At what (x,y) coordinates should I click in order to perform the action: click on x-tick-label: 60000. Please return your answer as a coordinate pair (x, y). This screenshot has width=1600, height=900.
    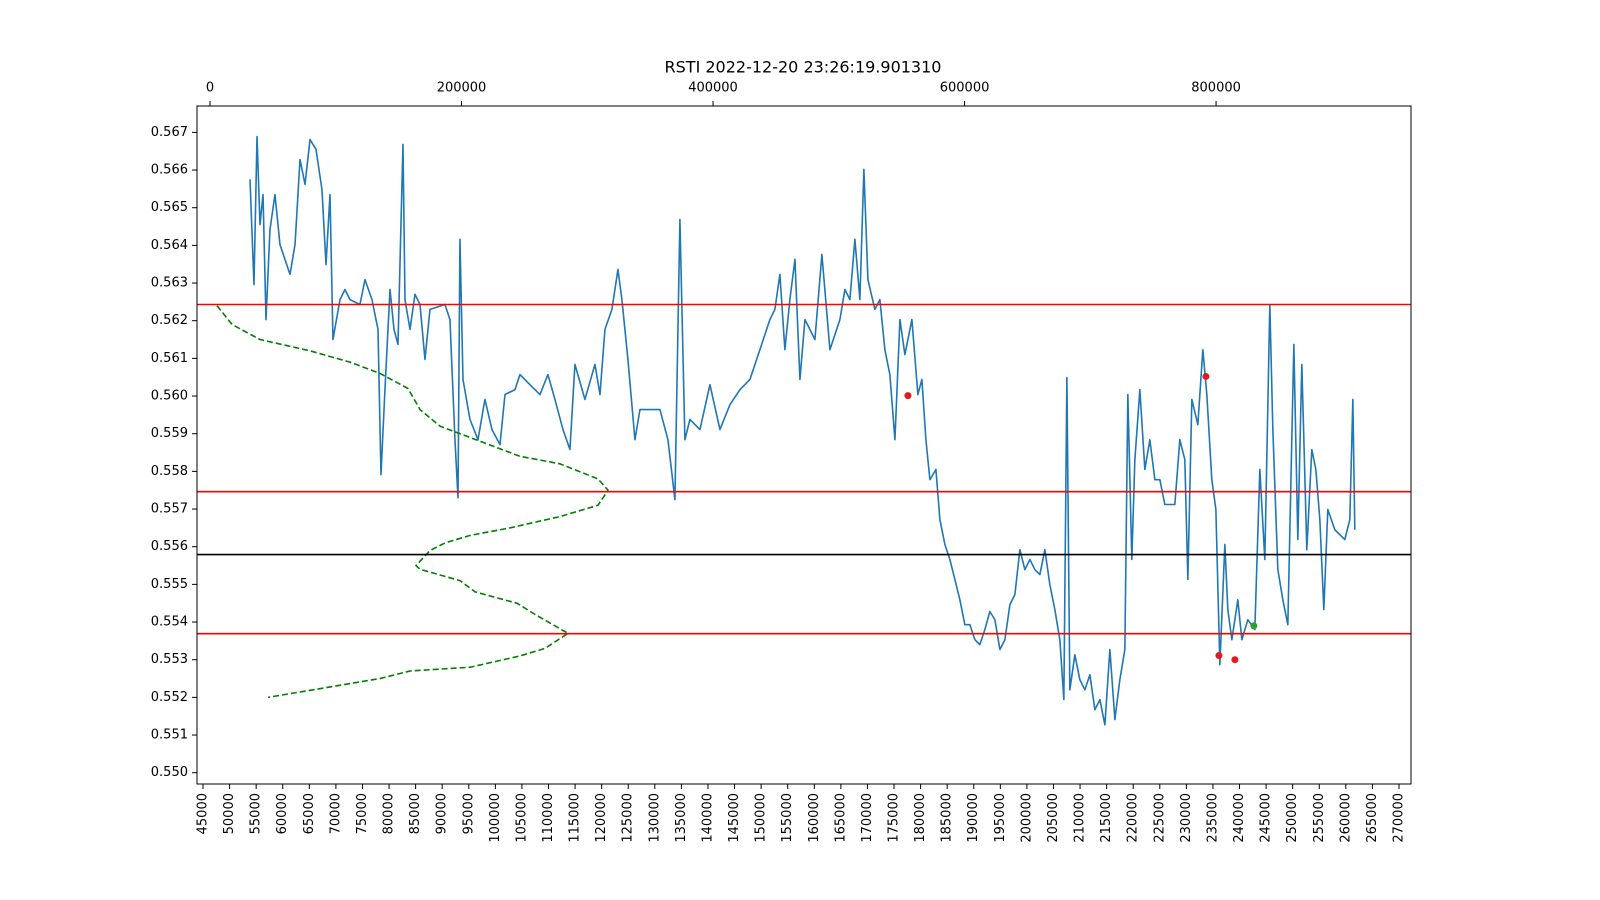
    Looking at the image, I should click on (282, 813).